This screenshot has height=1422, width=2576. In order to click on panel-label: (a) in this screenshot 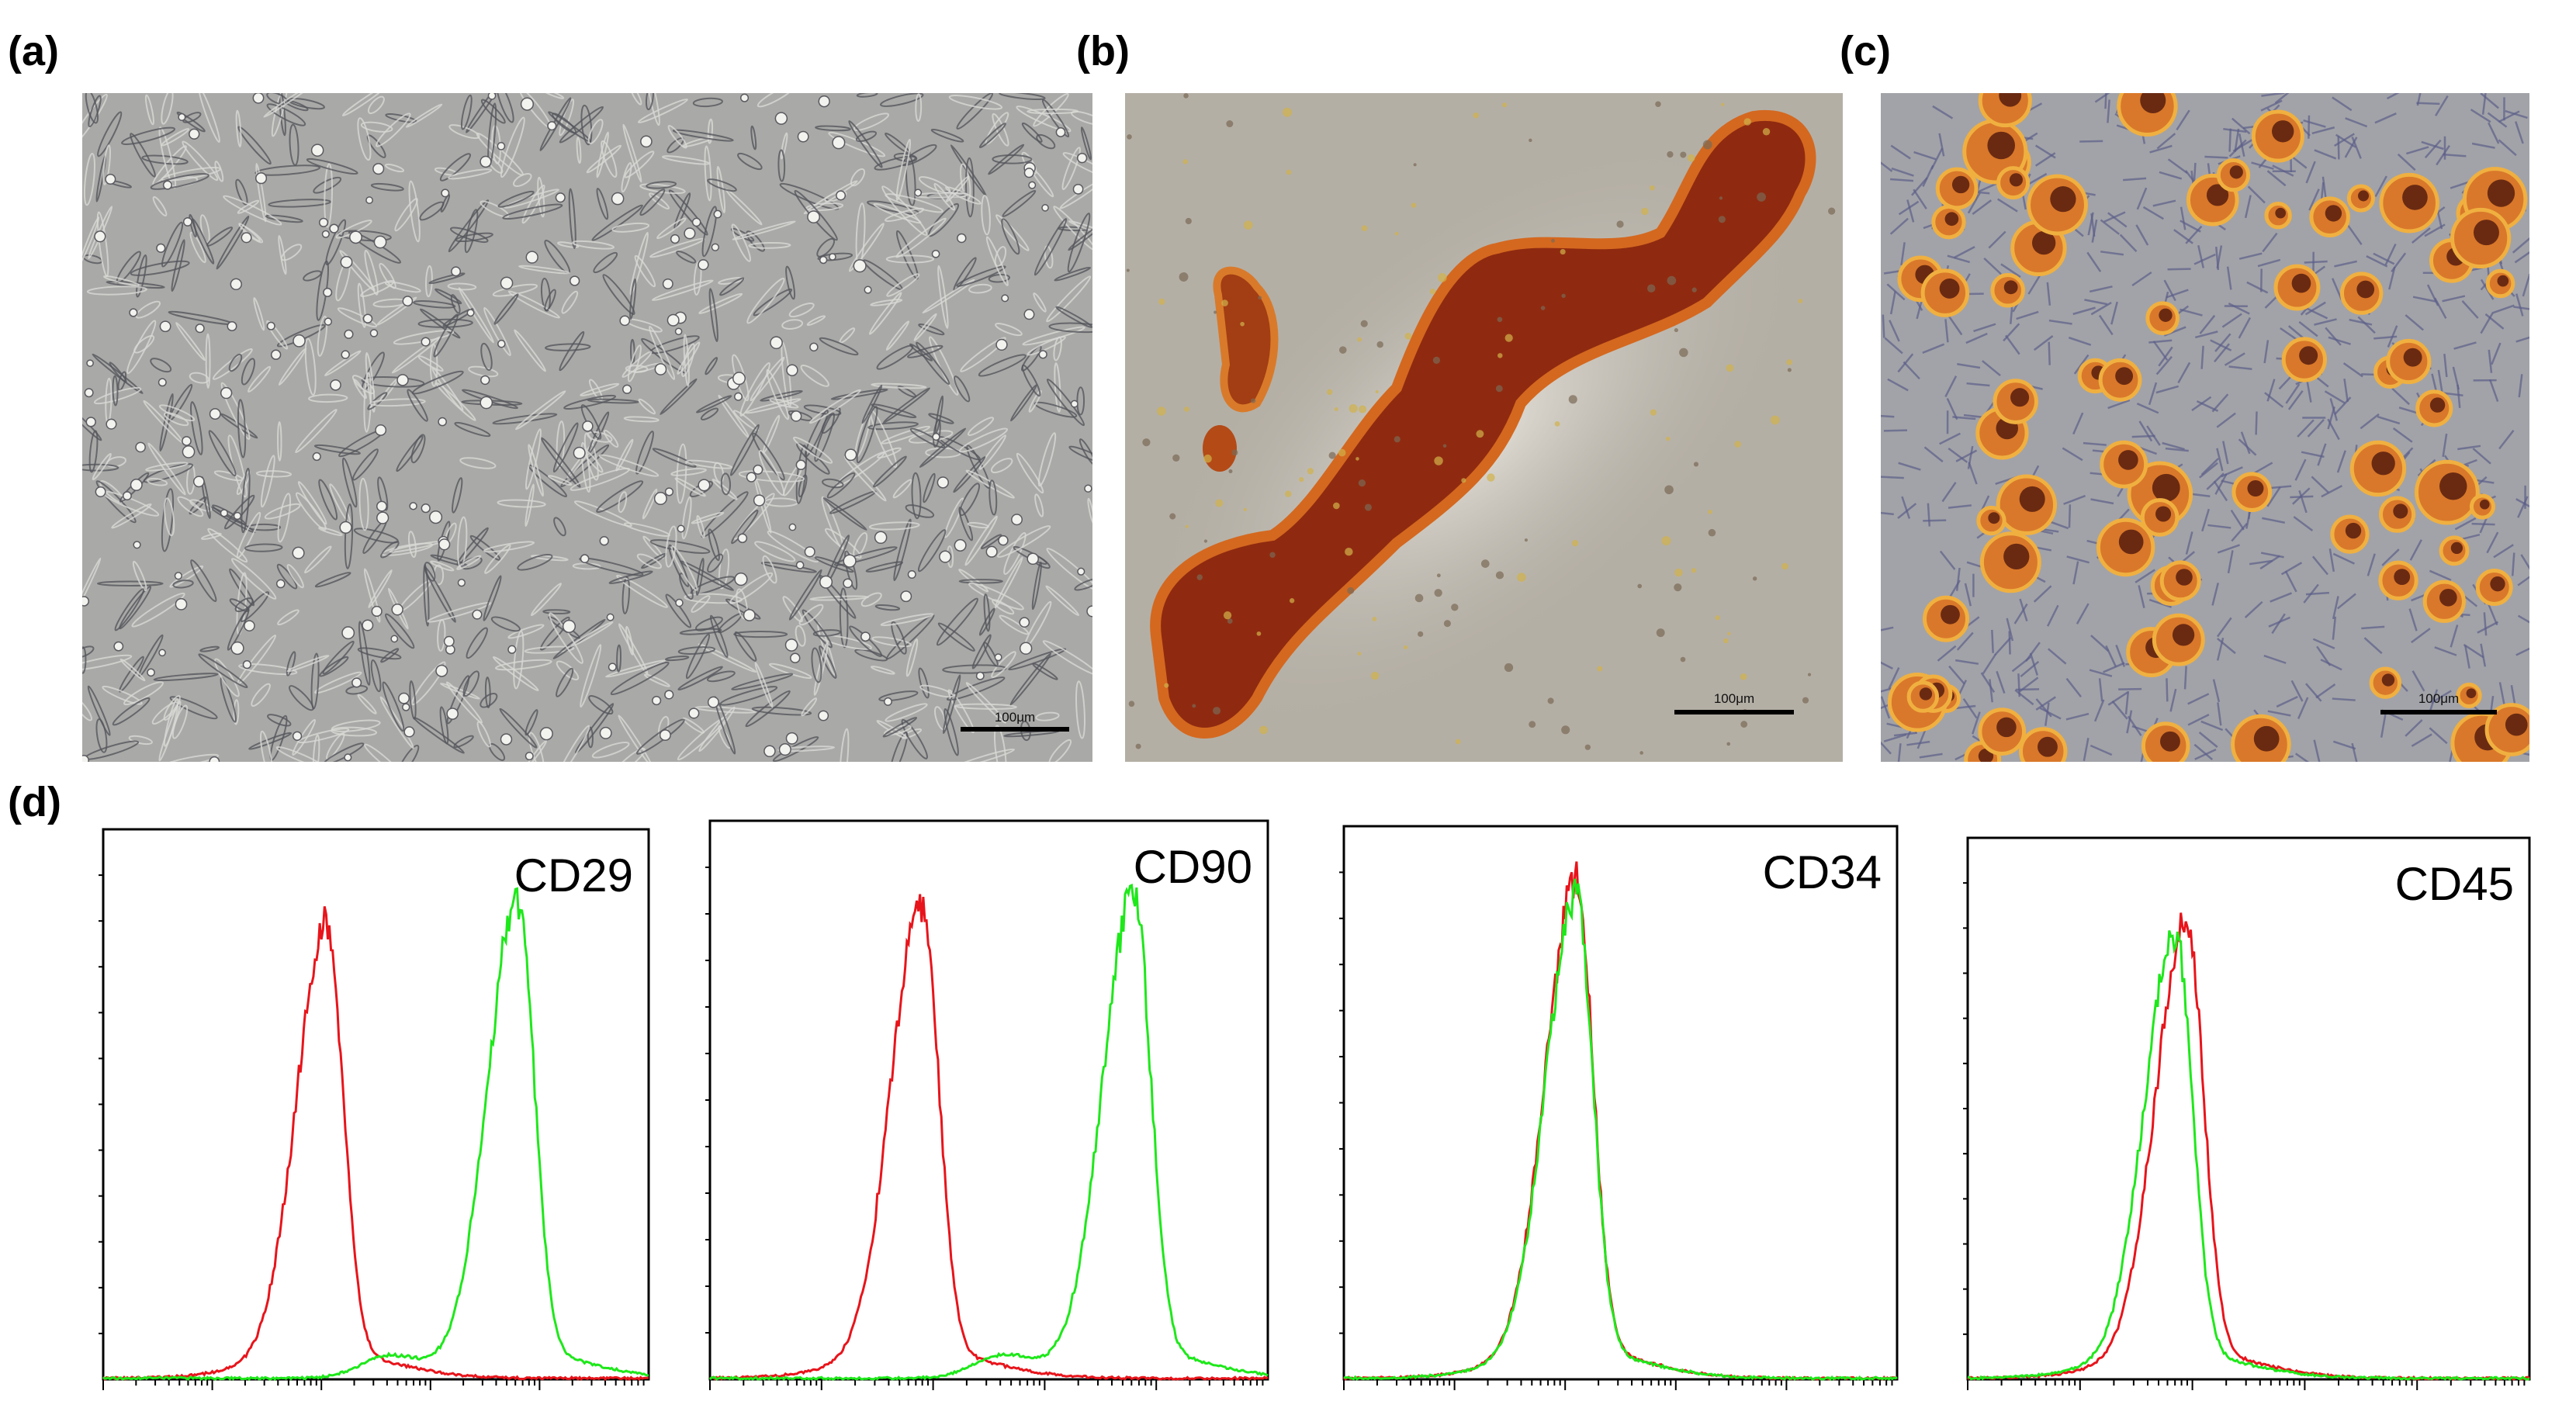, I will do `click(33, 51)`.